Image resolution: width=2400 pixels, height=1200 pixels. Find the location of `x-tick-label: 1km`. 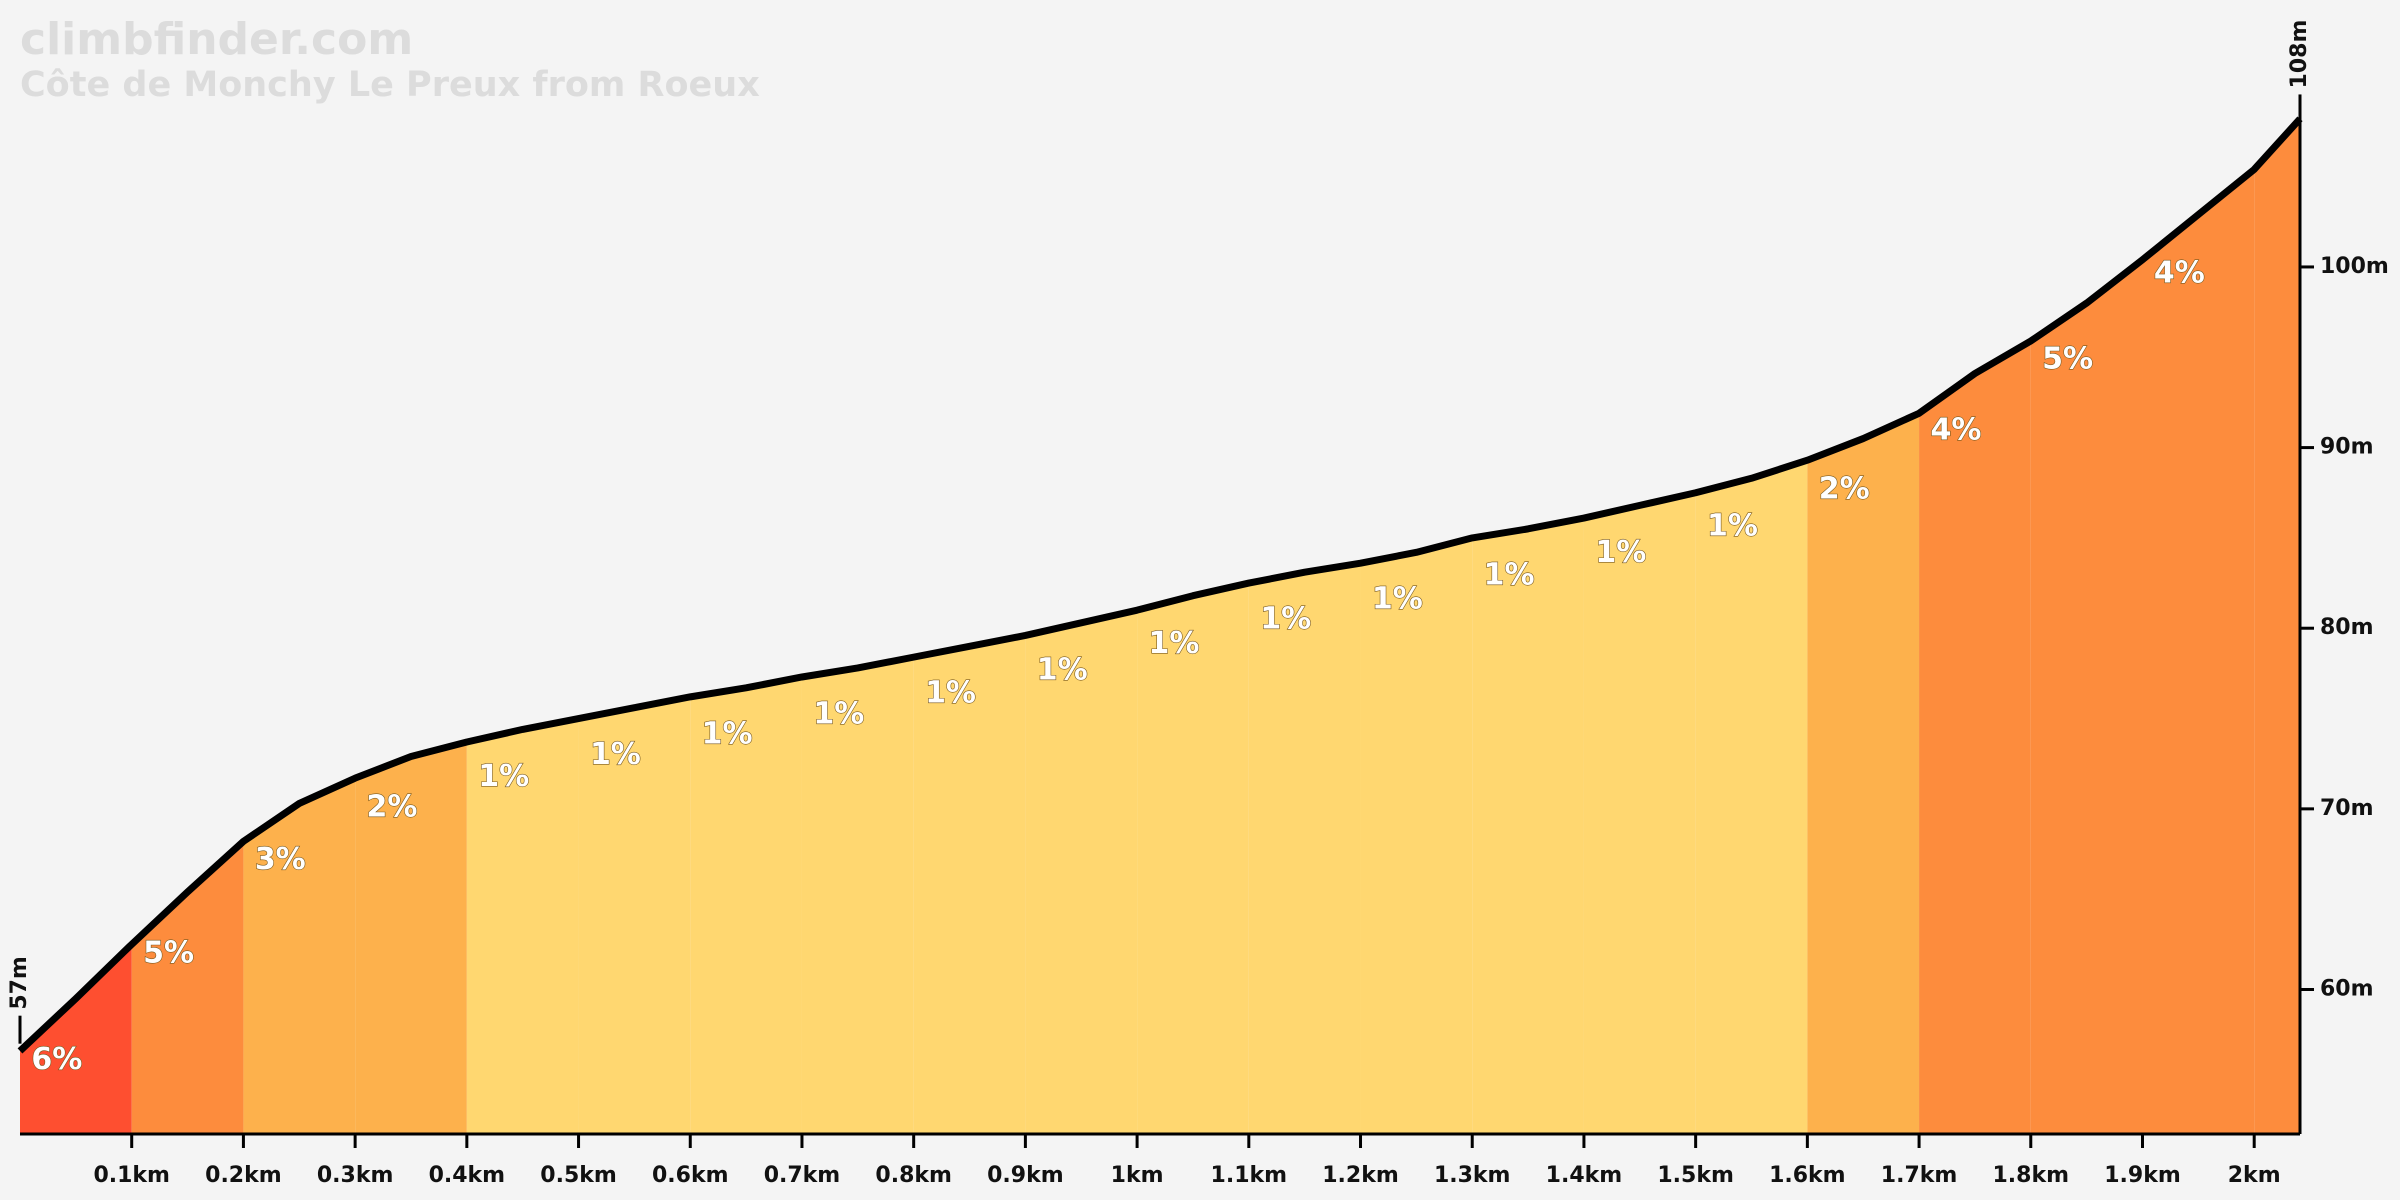

x-tick-label: 1km is located at coordinates (1137, 1175).